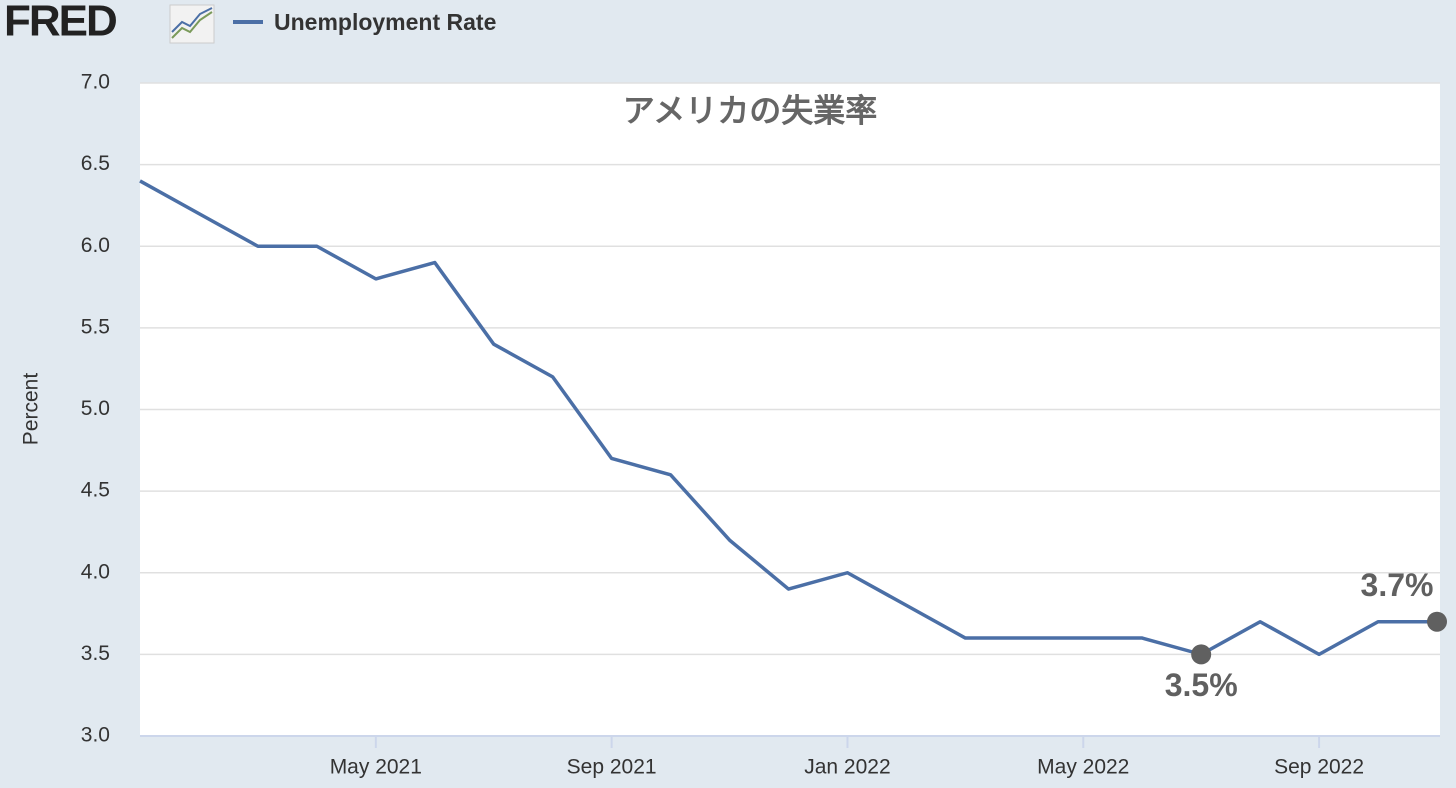 Image resolution: width=1456 pixels, height=788 pixels. Describe the element at coordinates (95, 571) in the screenshot. I see `y-tick-label: 4.0` at that location.